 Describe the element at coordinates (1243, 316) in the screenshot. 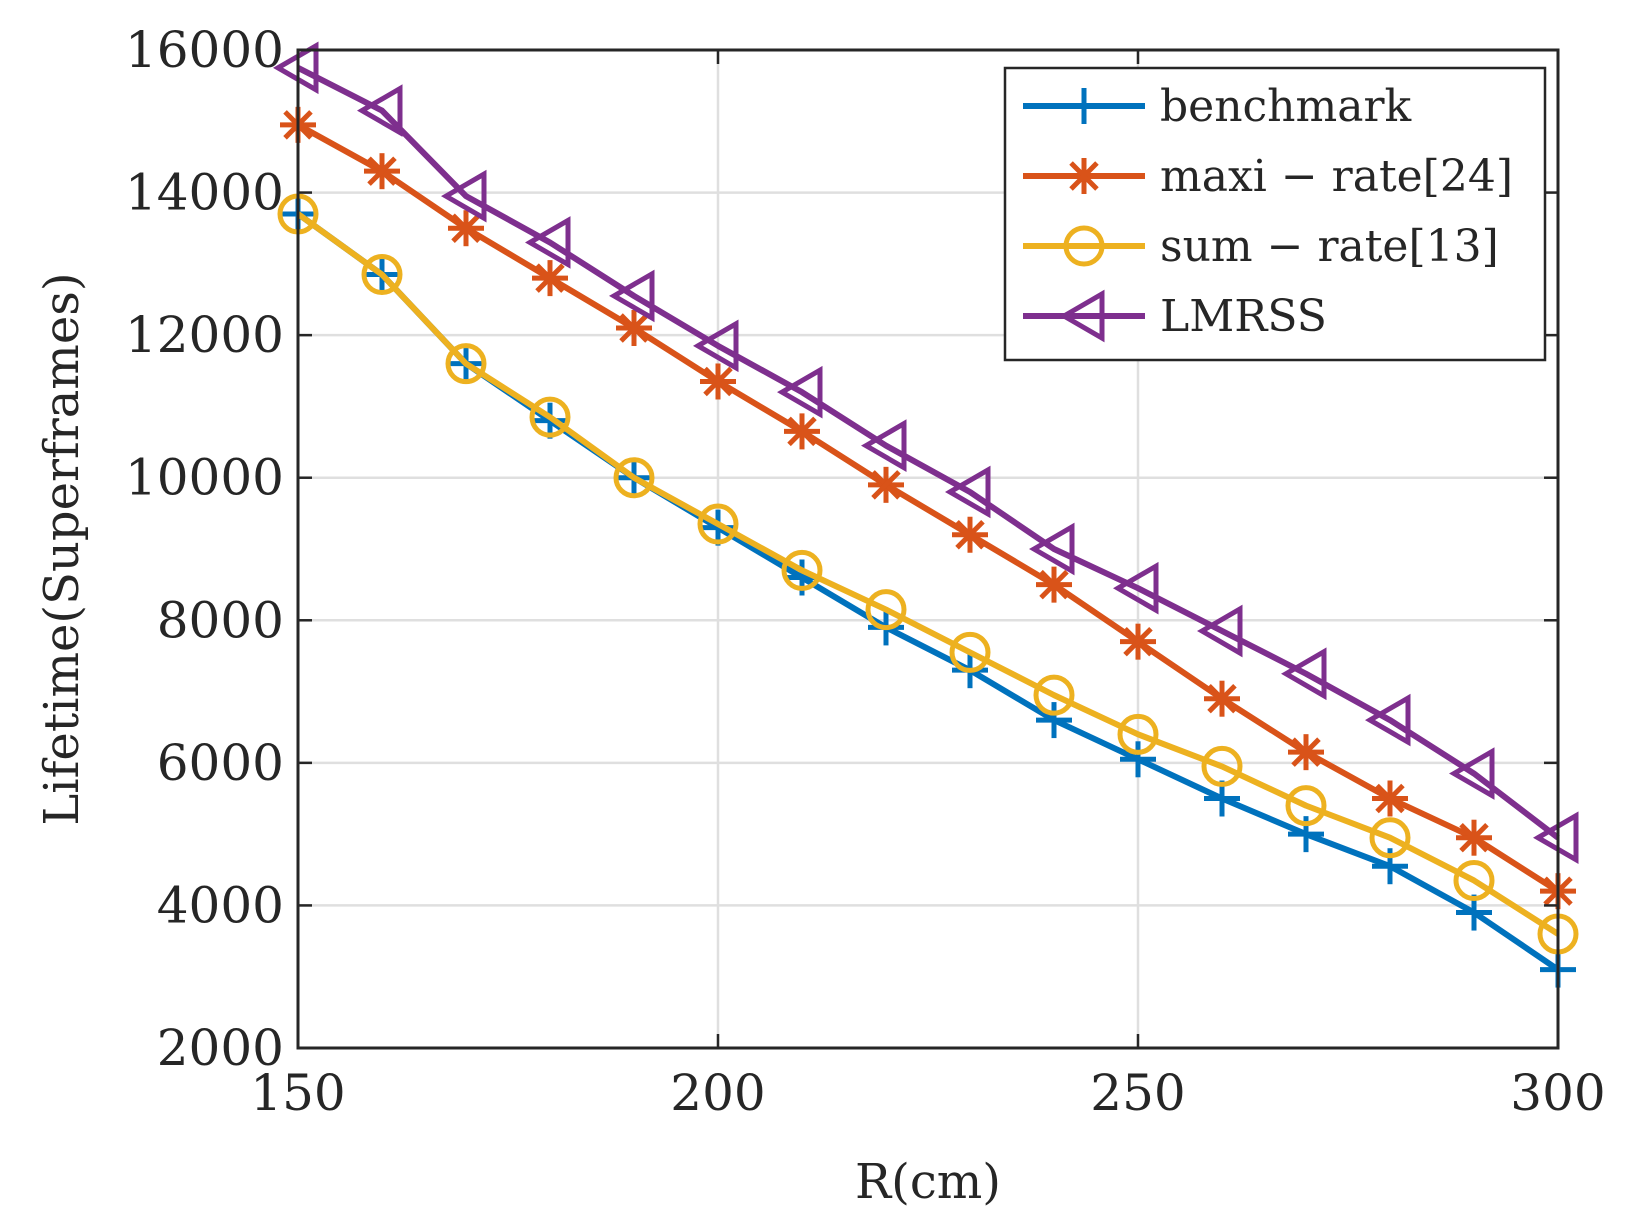

I see `legend-label: LMRSS` at that location.